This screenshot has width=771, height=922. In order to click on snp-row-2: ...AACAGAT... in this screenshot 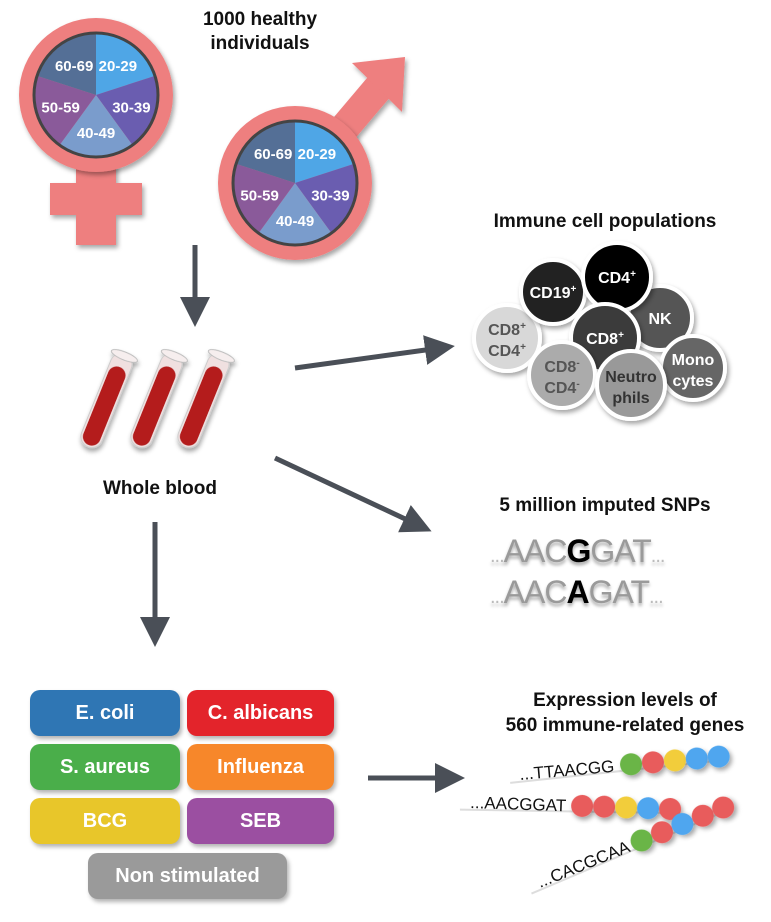, I will do `click(577, 592)`.